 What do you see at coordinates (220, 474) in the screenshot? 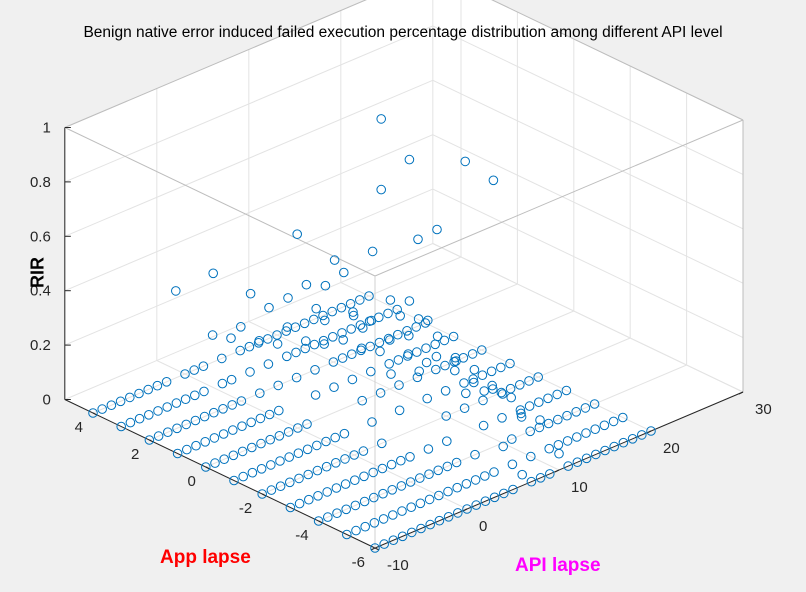
I see `x-axis-line` at bounding box center [220, 474].